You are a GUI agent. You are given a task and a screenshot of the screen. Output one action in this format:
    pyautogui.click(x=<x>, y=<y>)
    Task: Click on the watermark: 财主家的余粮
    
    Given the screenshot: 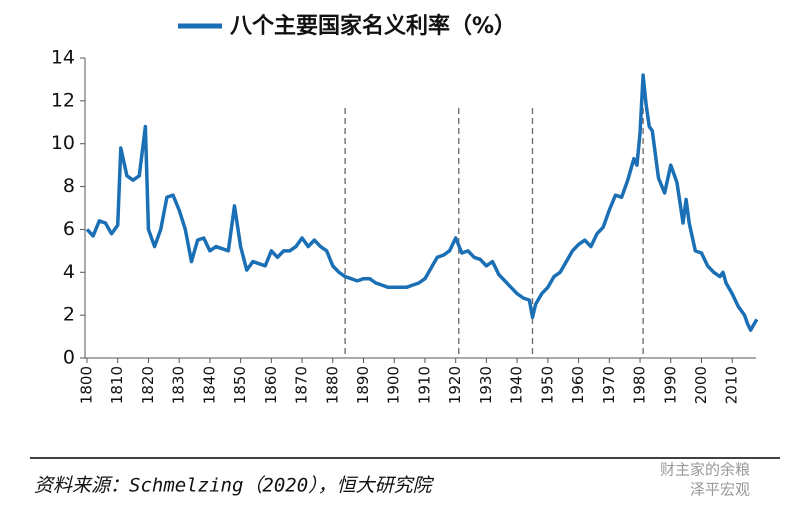 What is the action you would take?
    pyautogui.click(x=705, y=470)
    